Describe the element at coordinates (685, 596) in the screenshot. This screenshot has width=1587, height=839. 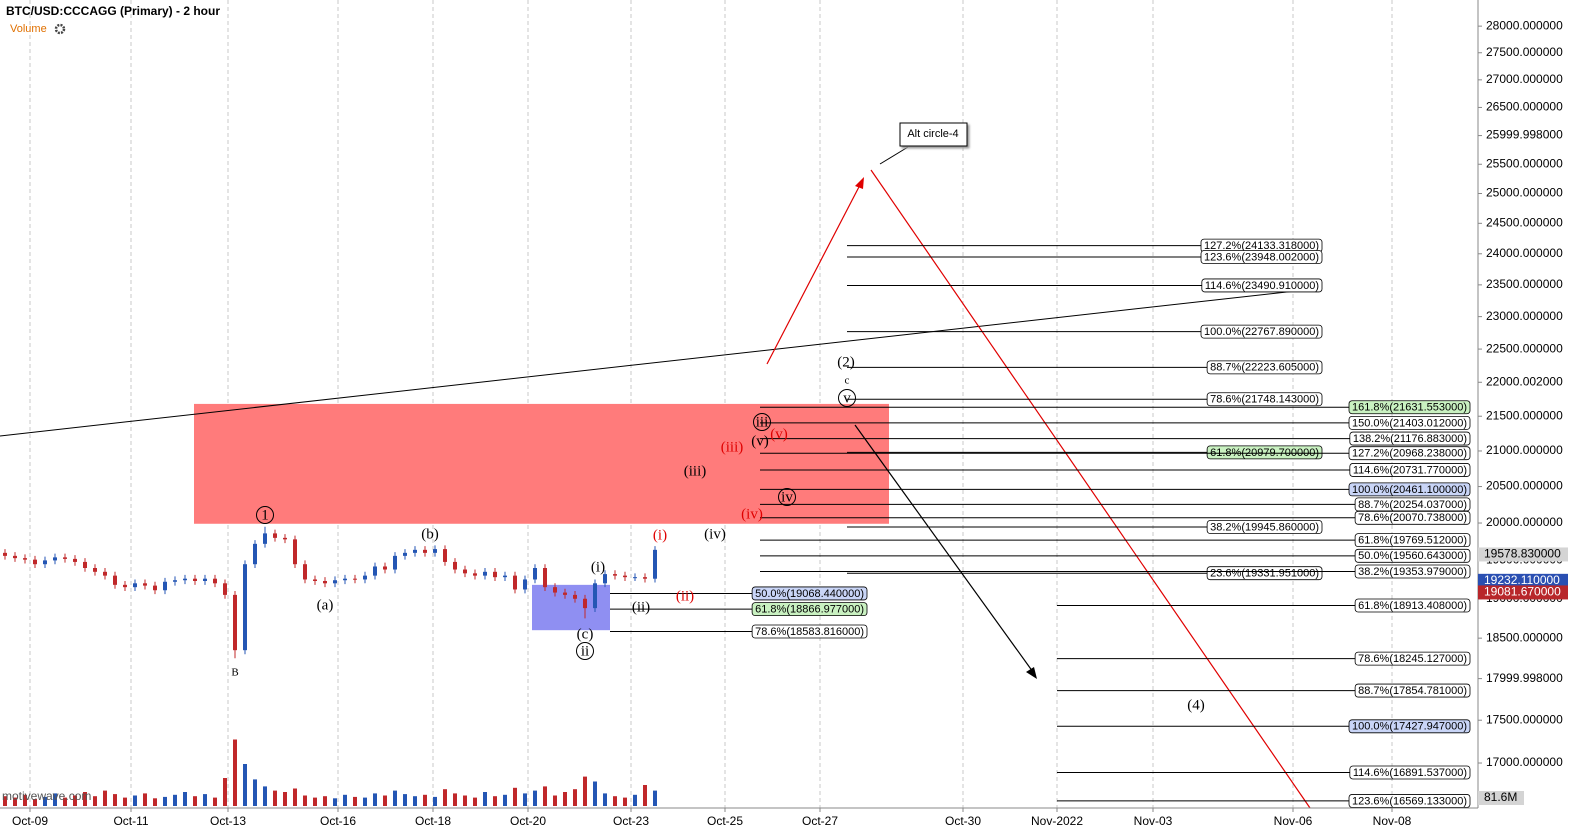
I see `wave-label: (ii)` at that location.